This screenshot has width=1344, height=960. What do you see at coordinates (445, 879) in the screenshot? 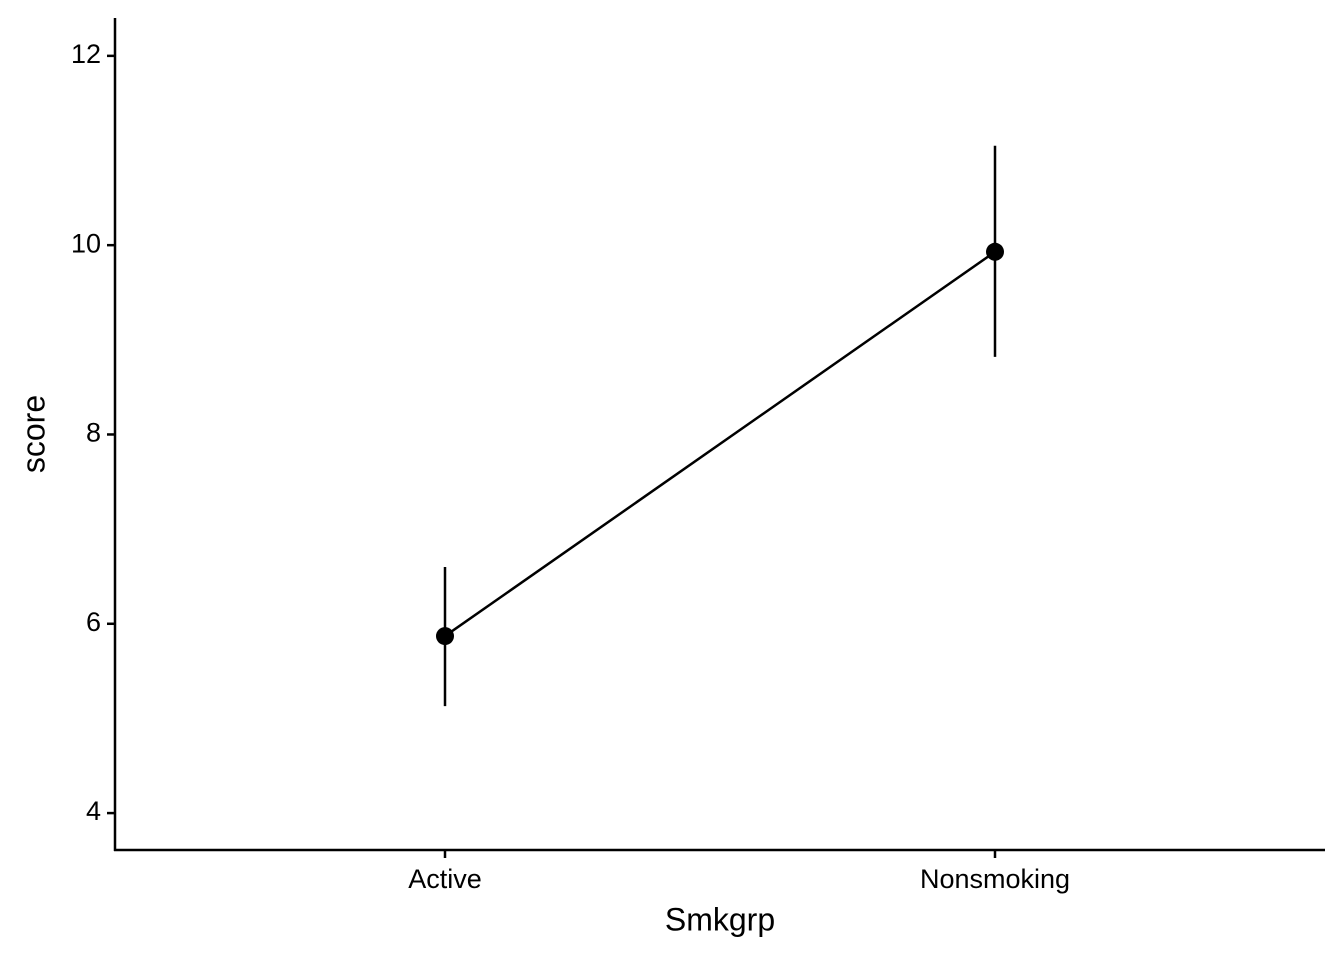
I see `x-tick-label: Active` at bounding box center [445, 879].